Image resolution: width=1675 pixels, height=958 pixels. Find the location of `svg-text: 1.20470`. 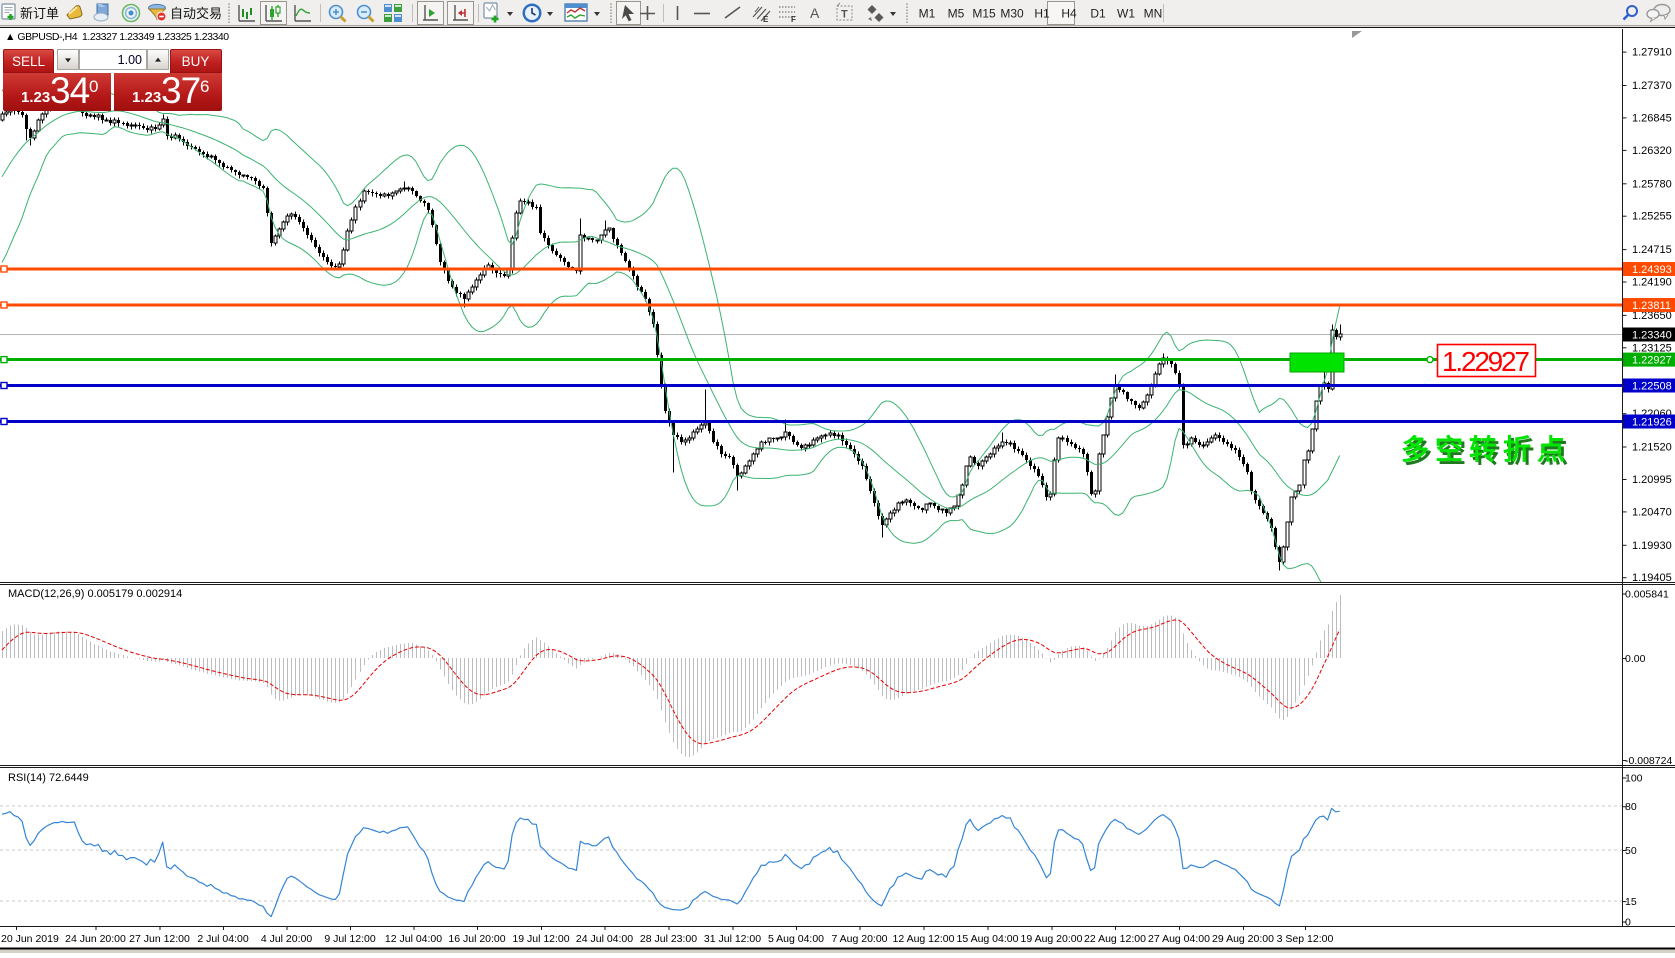

svg-text: 1.20470 is located at coordinates (1652, 512).